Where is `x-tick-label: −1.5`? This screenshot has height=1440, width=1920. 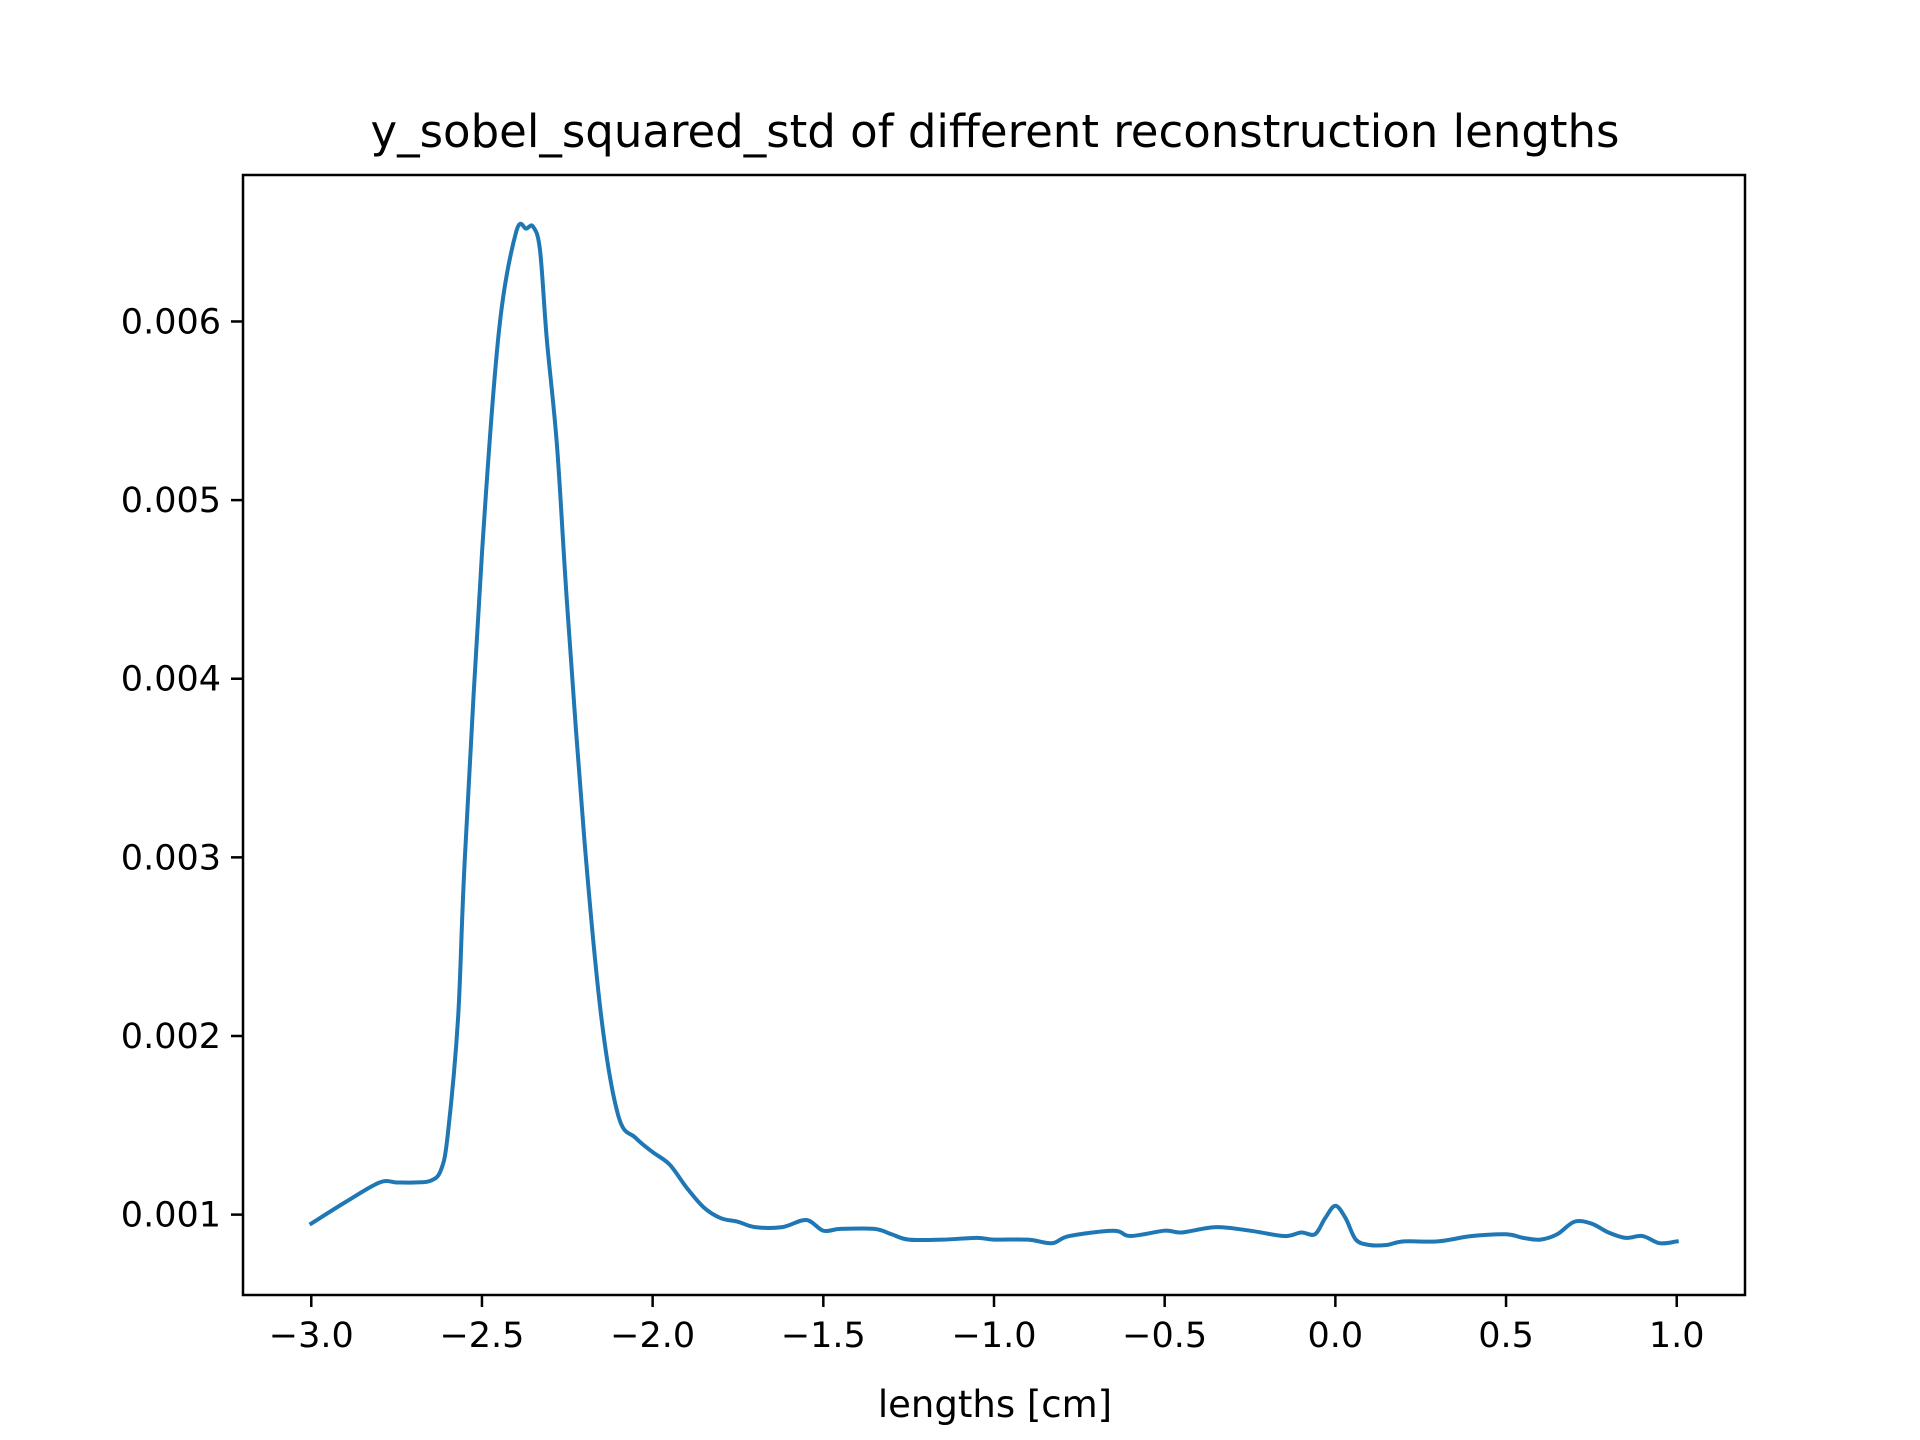
x-tick-label: −1.5 is located at coordinates (823, 1336).